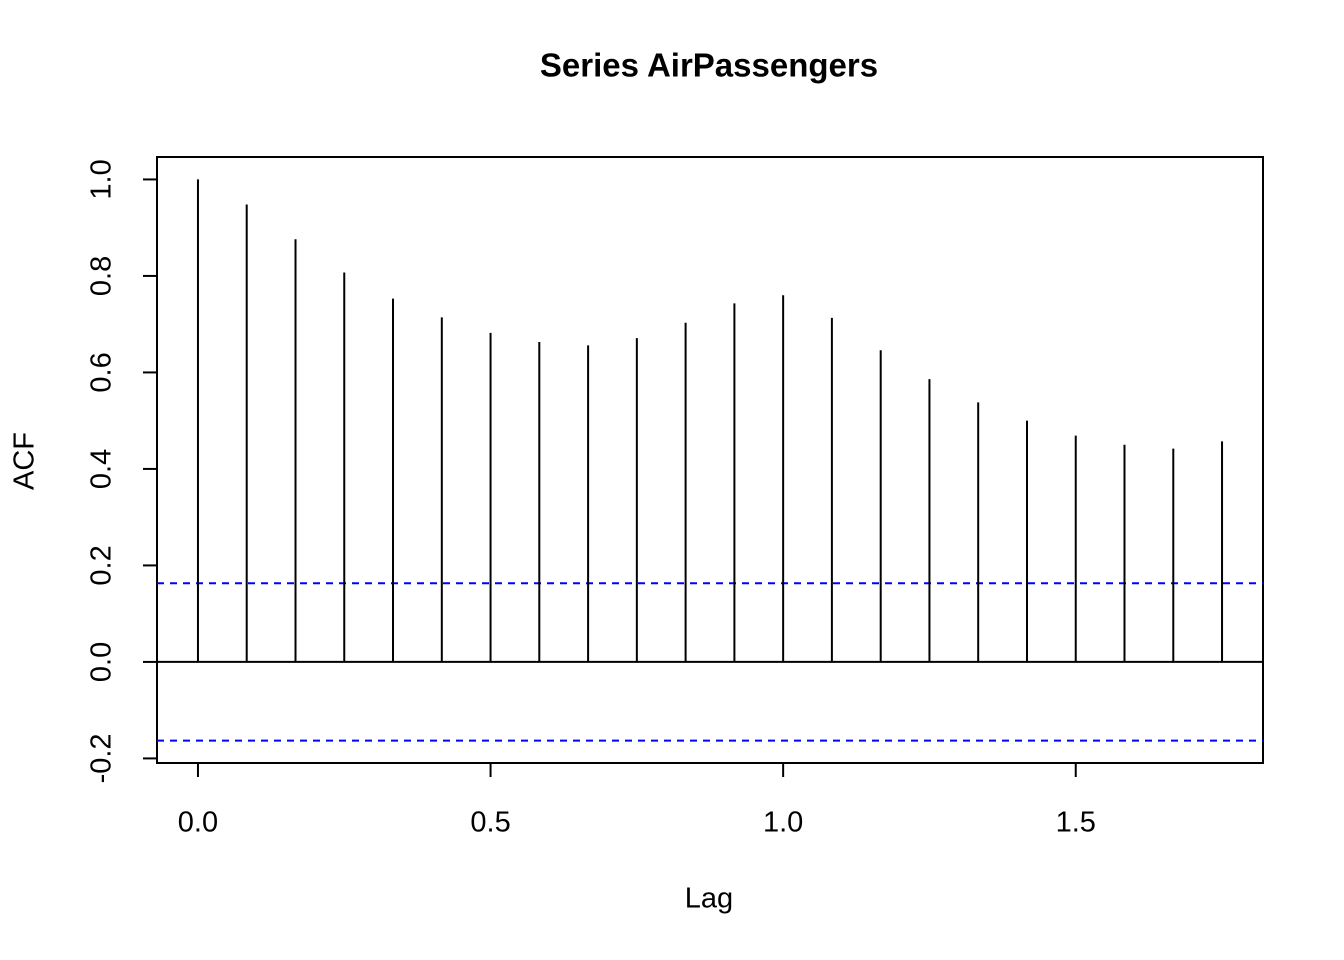  Describe the element at coordinates (709, 899) in the screenshot. I see `x-axis-label: Lag` at that location.